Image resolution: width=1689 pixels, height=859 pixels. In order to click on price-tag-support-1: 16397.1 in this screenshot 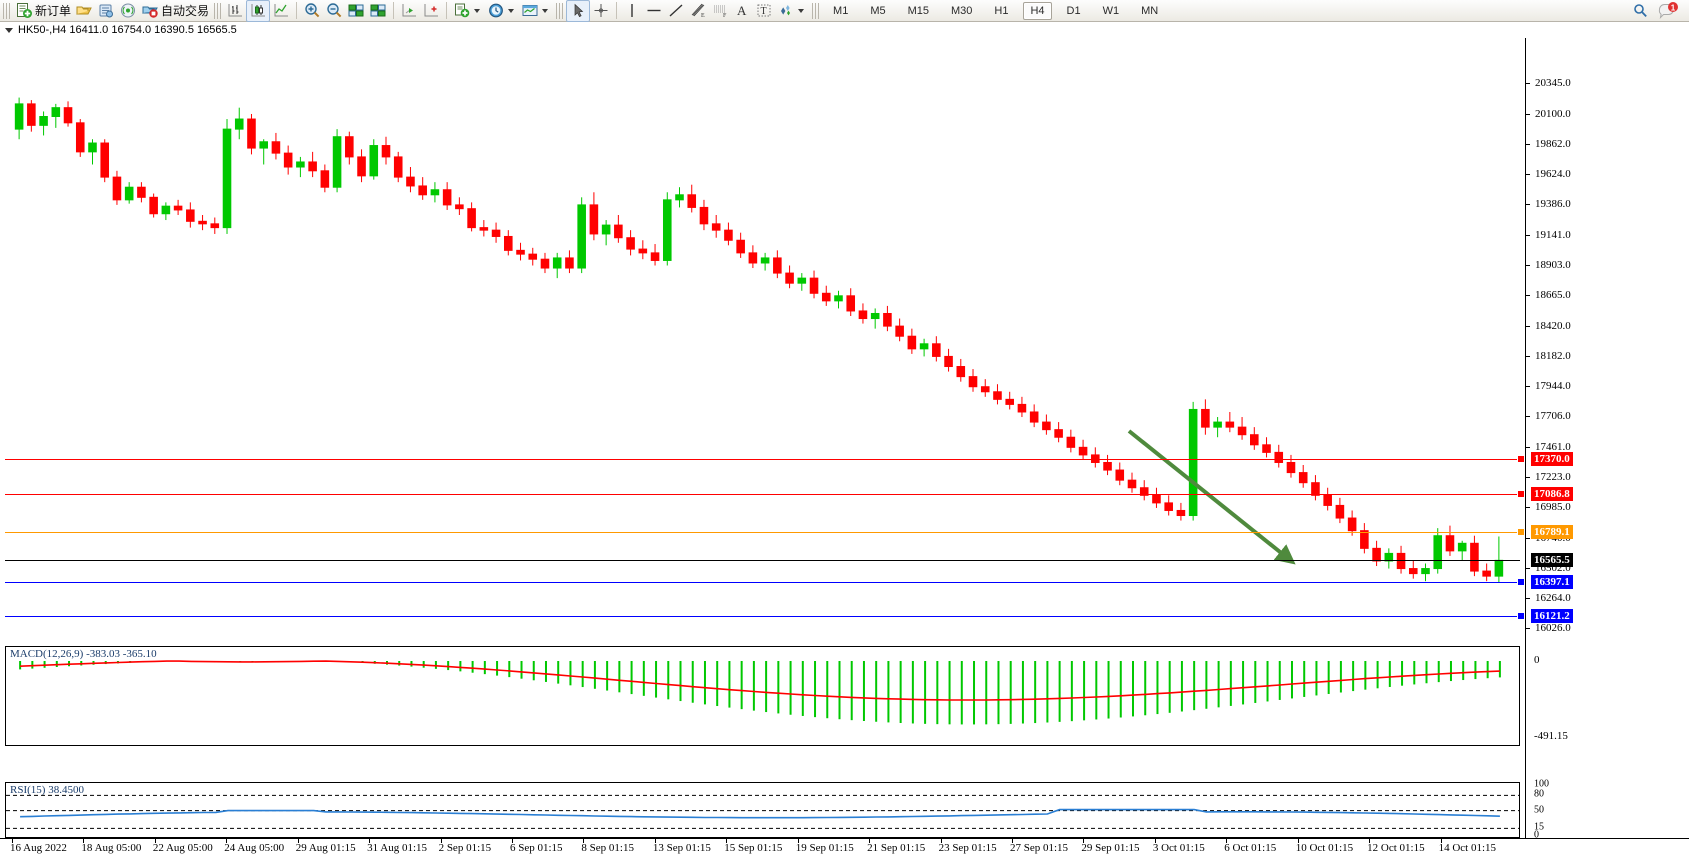, I will do `click(1552, 581)`.